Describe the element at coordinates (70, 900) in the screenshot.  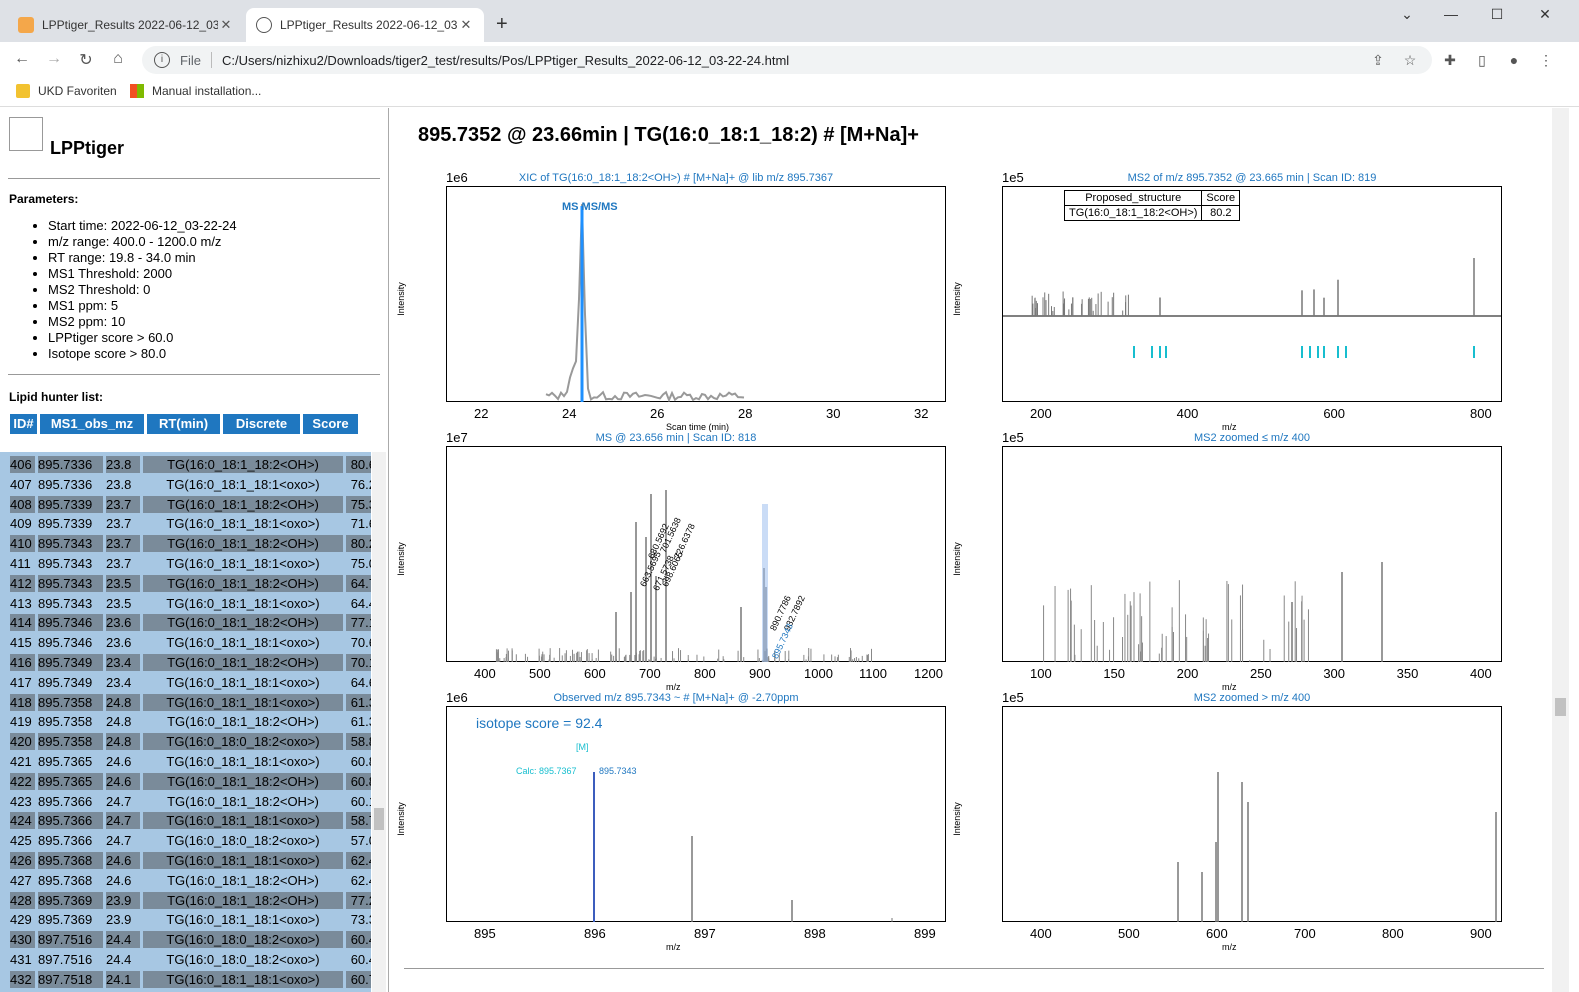
I see `table-cell: 895.7369` at that location.